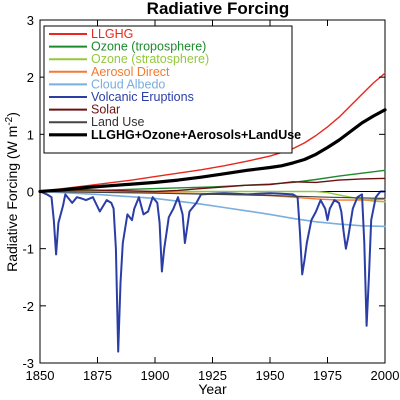 This screenshot has width=400, height=400. Describe the element at coordinates (40, 375) in the screenshot. I see `x-tick-label: 1850` at that location.